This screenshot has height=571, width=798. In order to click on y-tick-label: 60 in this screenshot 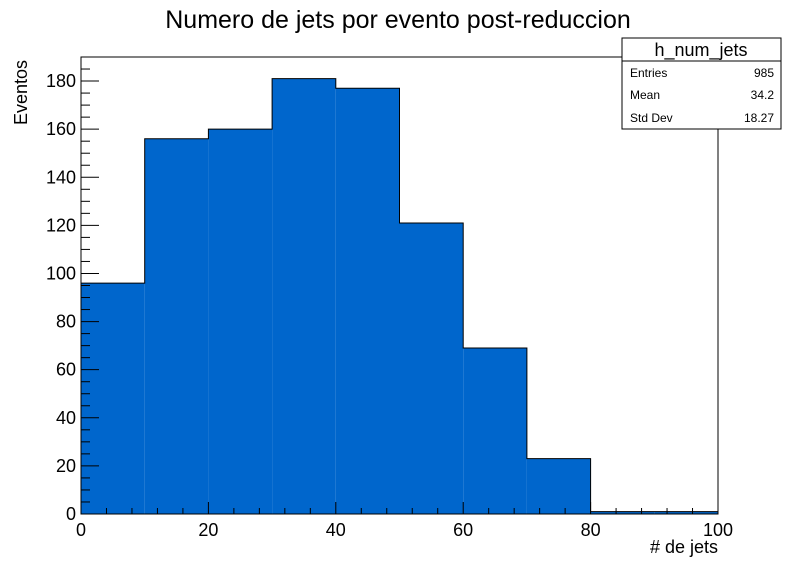, I will do `click(66, 370)`.